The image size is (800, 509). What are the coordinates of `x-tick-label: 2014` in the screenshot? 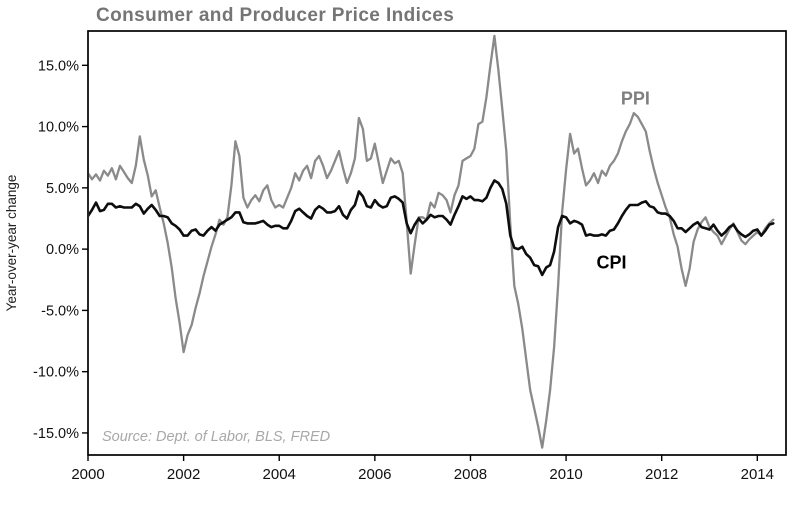 It's located at (757, 474).